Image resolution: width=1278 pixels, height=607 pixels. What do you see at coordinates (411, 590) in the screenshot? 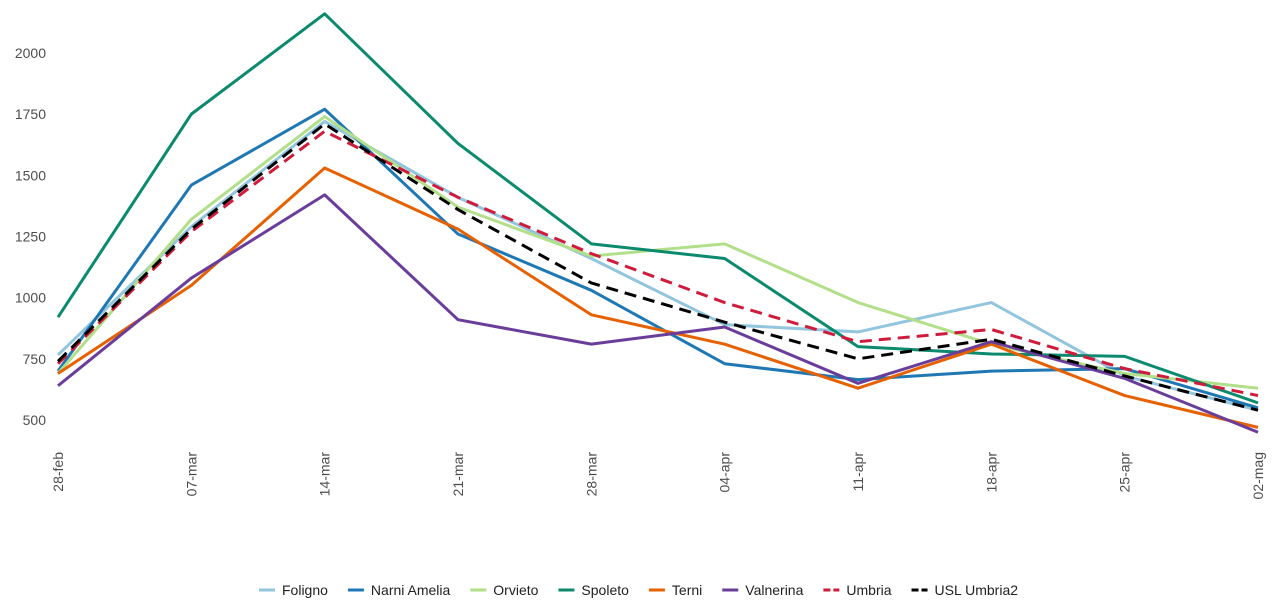
I see `legend-label: Narni Amelia` at bounding box center [411, 590].